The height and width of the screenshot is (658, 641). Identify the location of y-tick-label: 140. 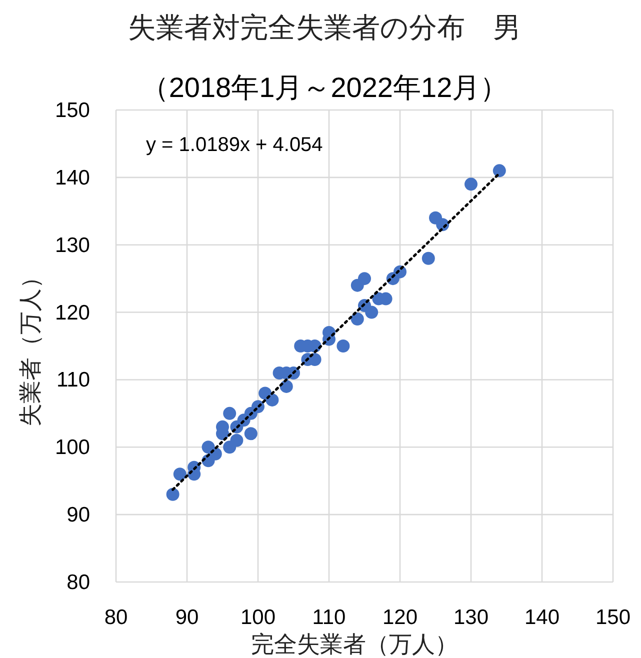
(72, 178).